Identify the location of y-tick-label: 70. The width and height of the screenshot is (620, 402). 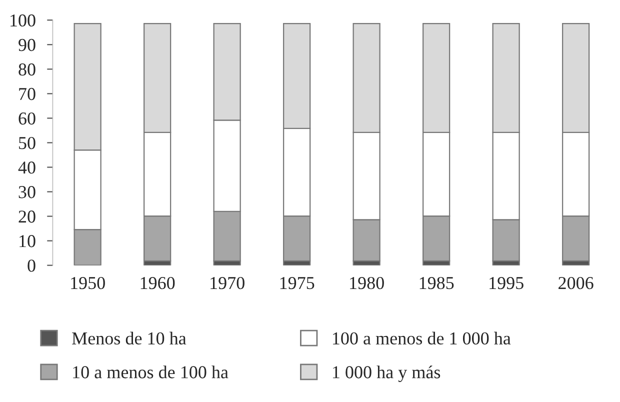
(27, 94).